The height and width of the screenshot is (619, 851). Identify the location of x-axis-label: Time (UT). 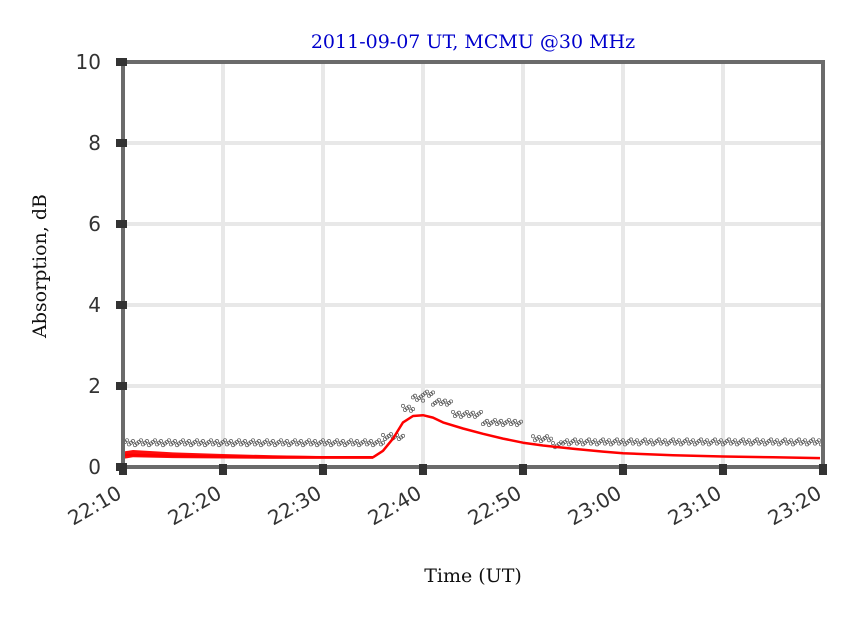
(473, 576).